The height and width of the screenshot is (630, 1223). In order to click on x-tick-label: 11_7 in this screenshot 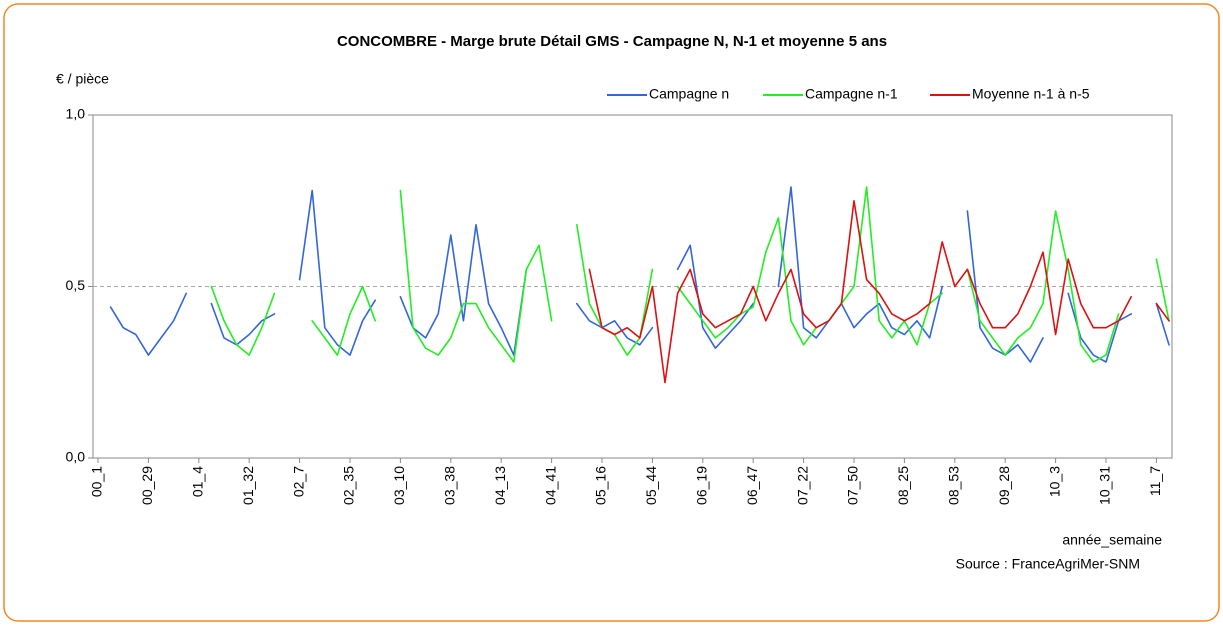, I will do `click(1155, 481)`.